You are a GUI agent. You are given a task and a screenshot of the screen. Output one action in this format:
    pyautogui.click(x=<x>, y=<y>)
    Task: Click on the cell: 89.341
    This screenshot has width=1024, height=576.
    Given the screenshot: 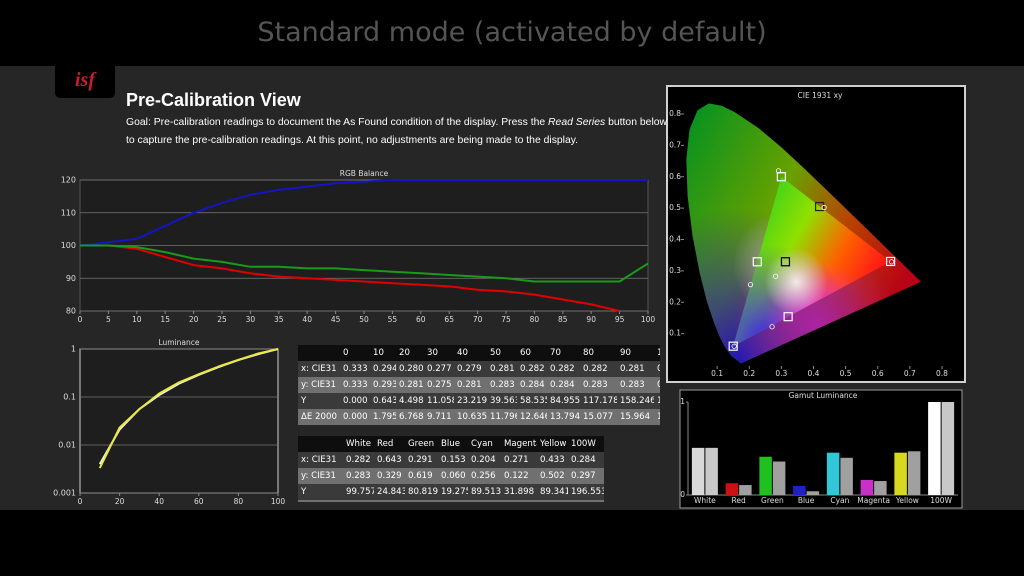 What is the action you would take?
    pyautogui.click(x=552, y=492)
    